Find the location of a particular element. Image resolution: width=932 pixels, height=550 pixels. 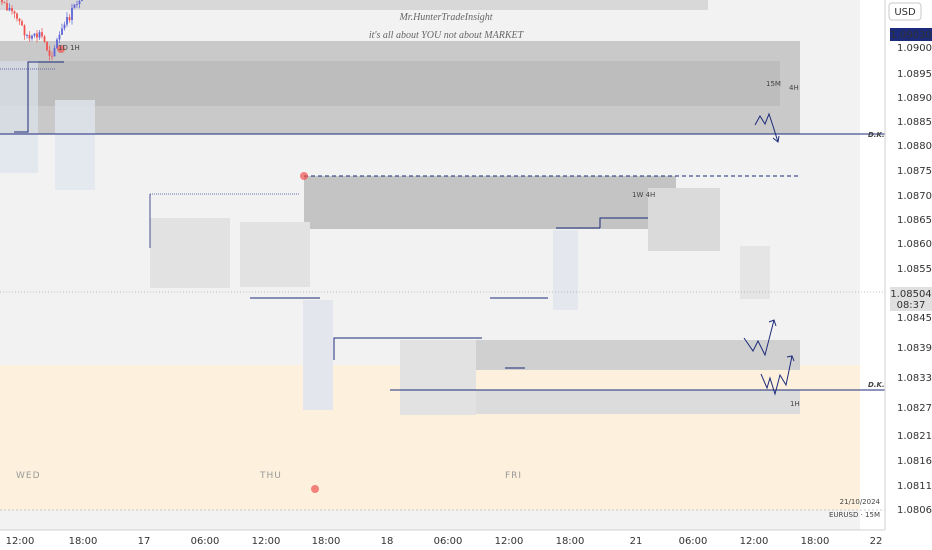

symbol-date: 21/10/2024 is located at coordinates (860, 502).